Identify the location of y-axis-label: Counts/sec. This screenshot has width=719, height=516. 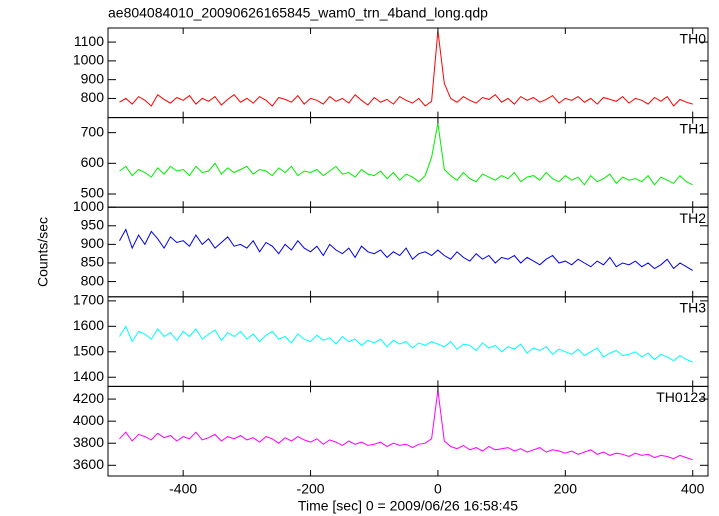
(43, 252).